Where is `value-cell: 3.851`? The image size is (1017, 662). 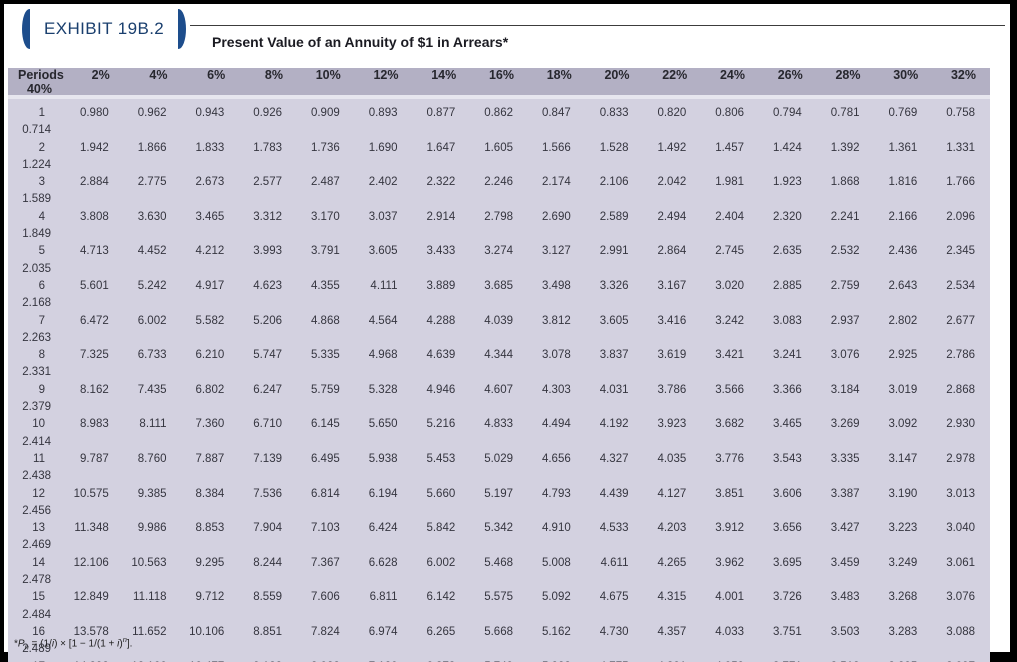
value-cell: 3.851 is located at coordinates (729, 493).